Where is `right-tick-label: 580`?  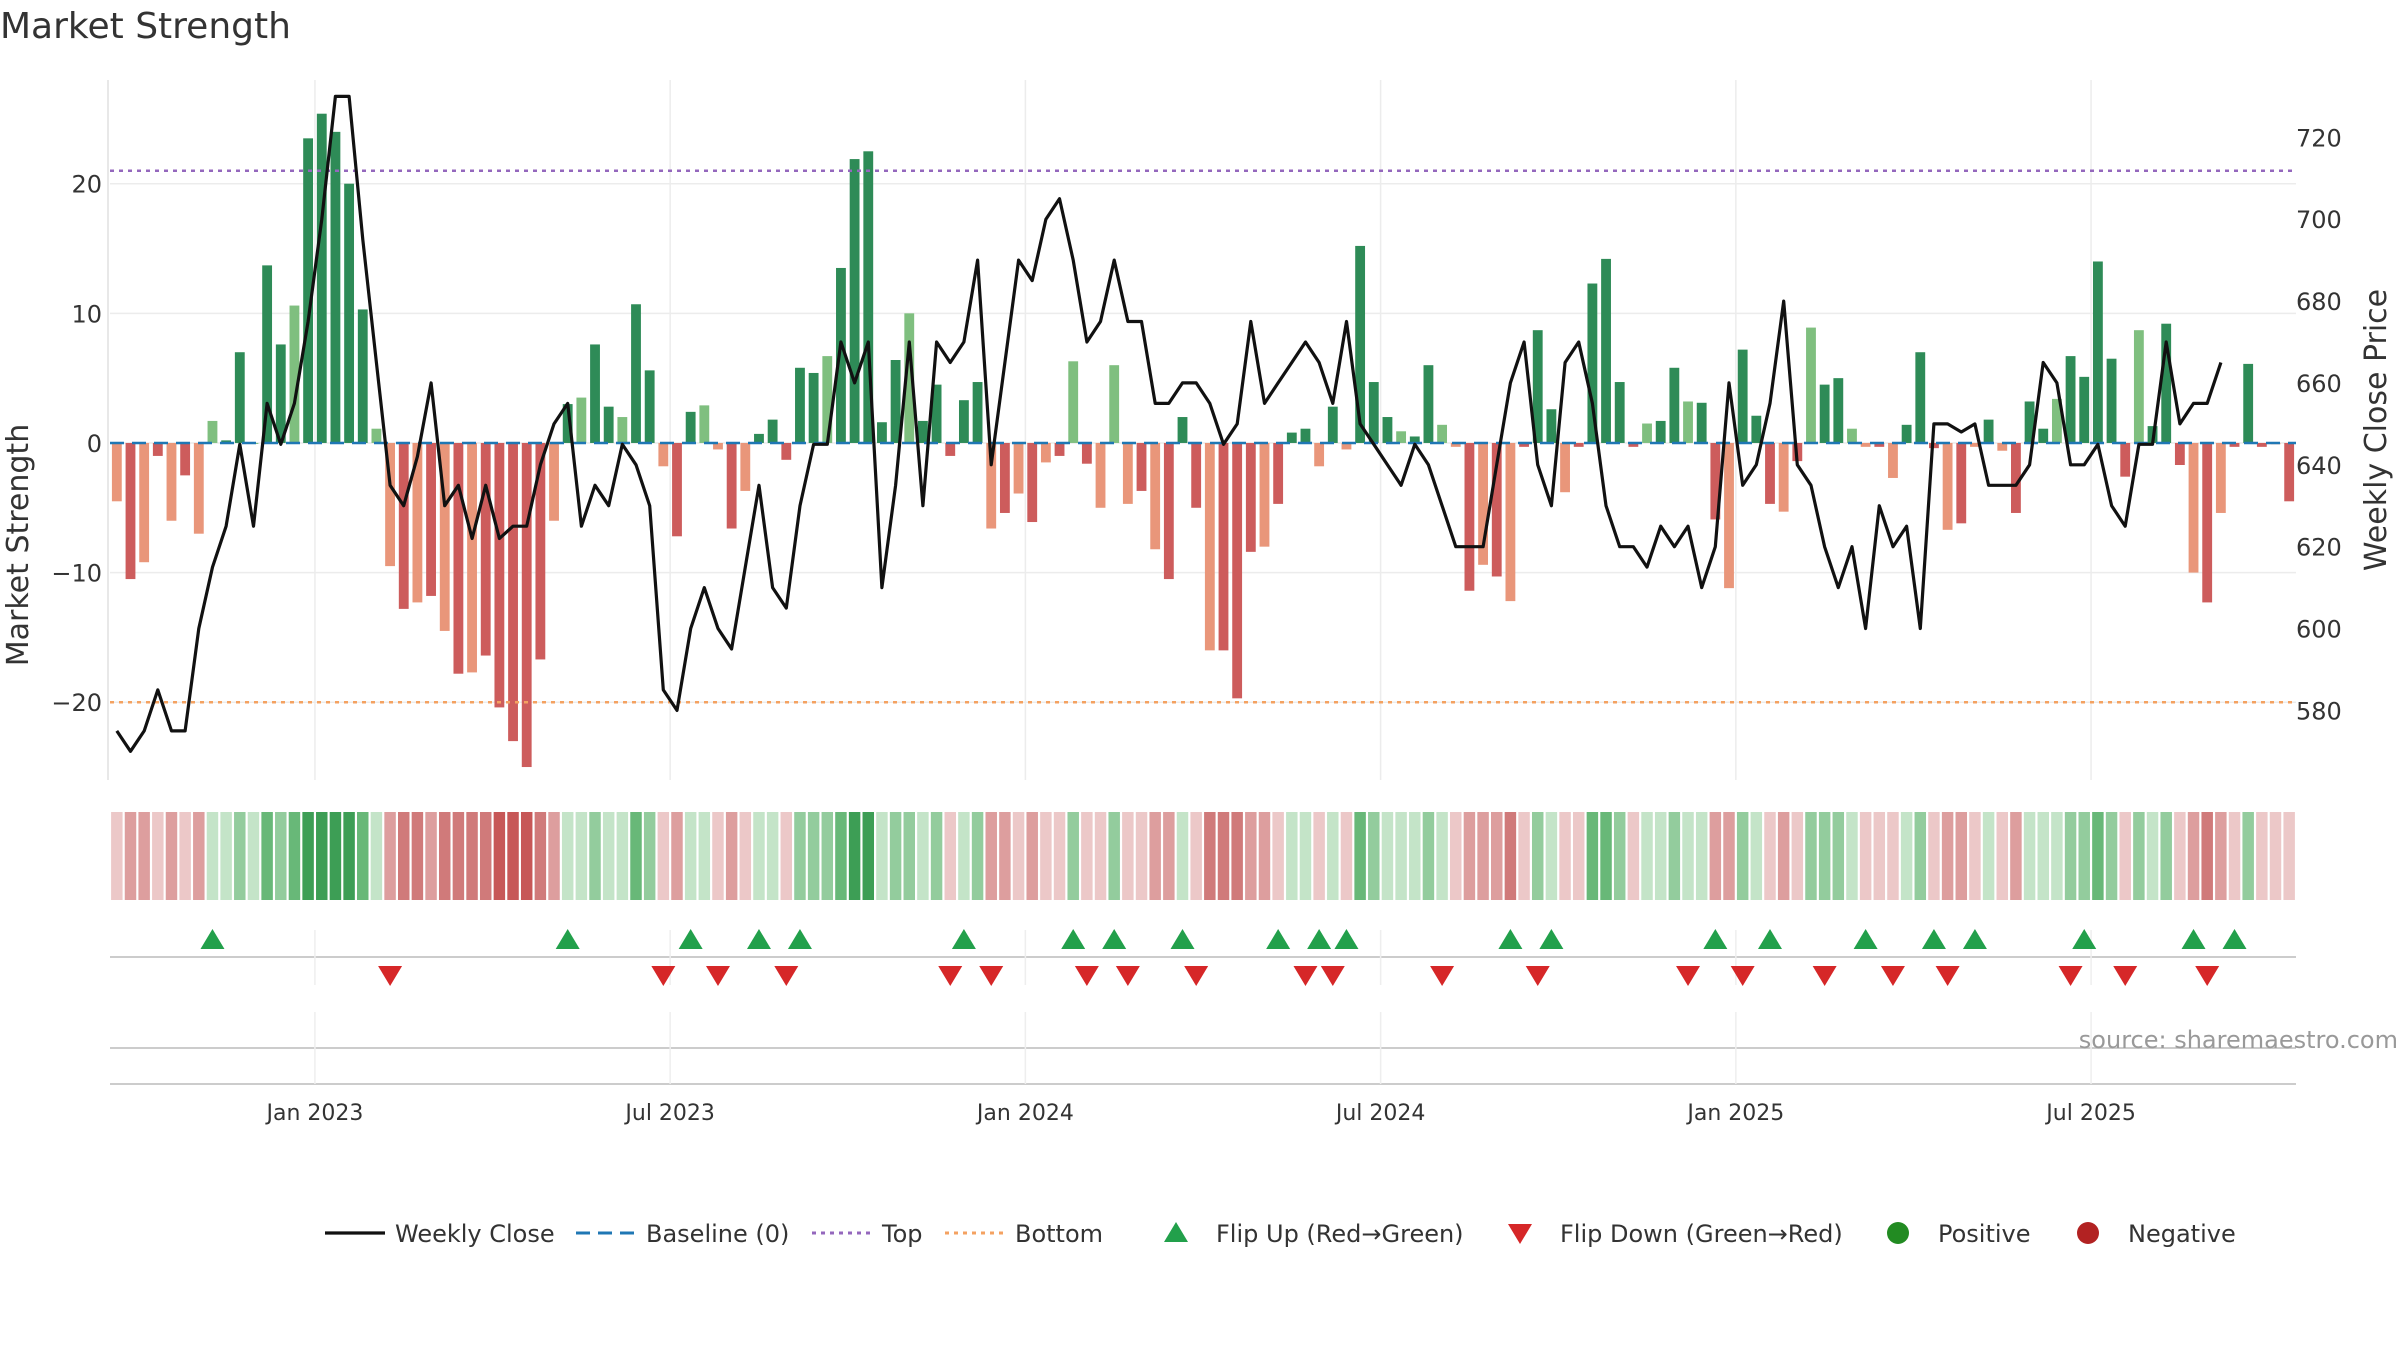 right-tick-label: 580 is located at coordinates (2319, 711).